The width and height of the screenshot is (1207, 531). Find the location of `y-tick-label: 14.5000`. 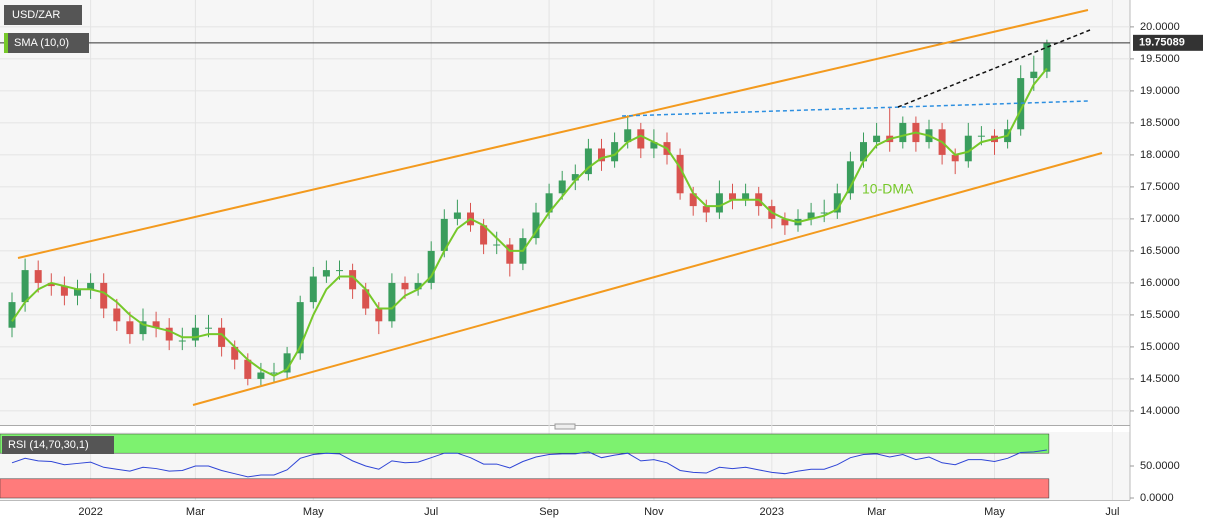

y-tick-label: 14.5000 is located at coordinates (1160, 379).